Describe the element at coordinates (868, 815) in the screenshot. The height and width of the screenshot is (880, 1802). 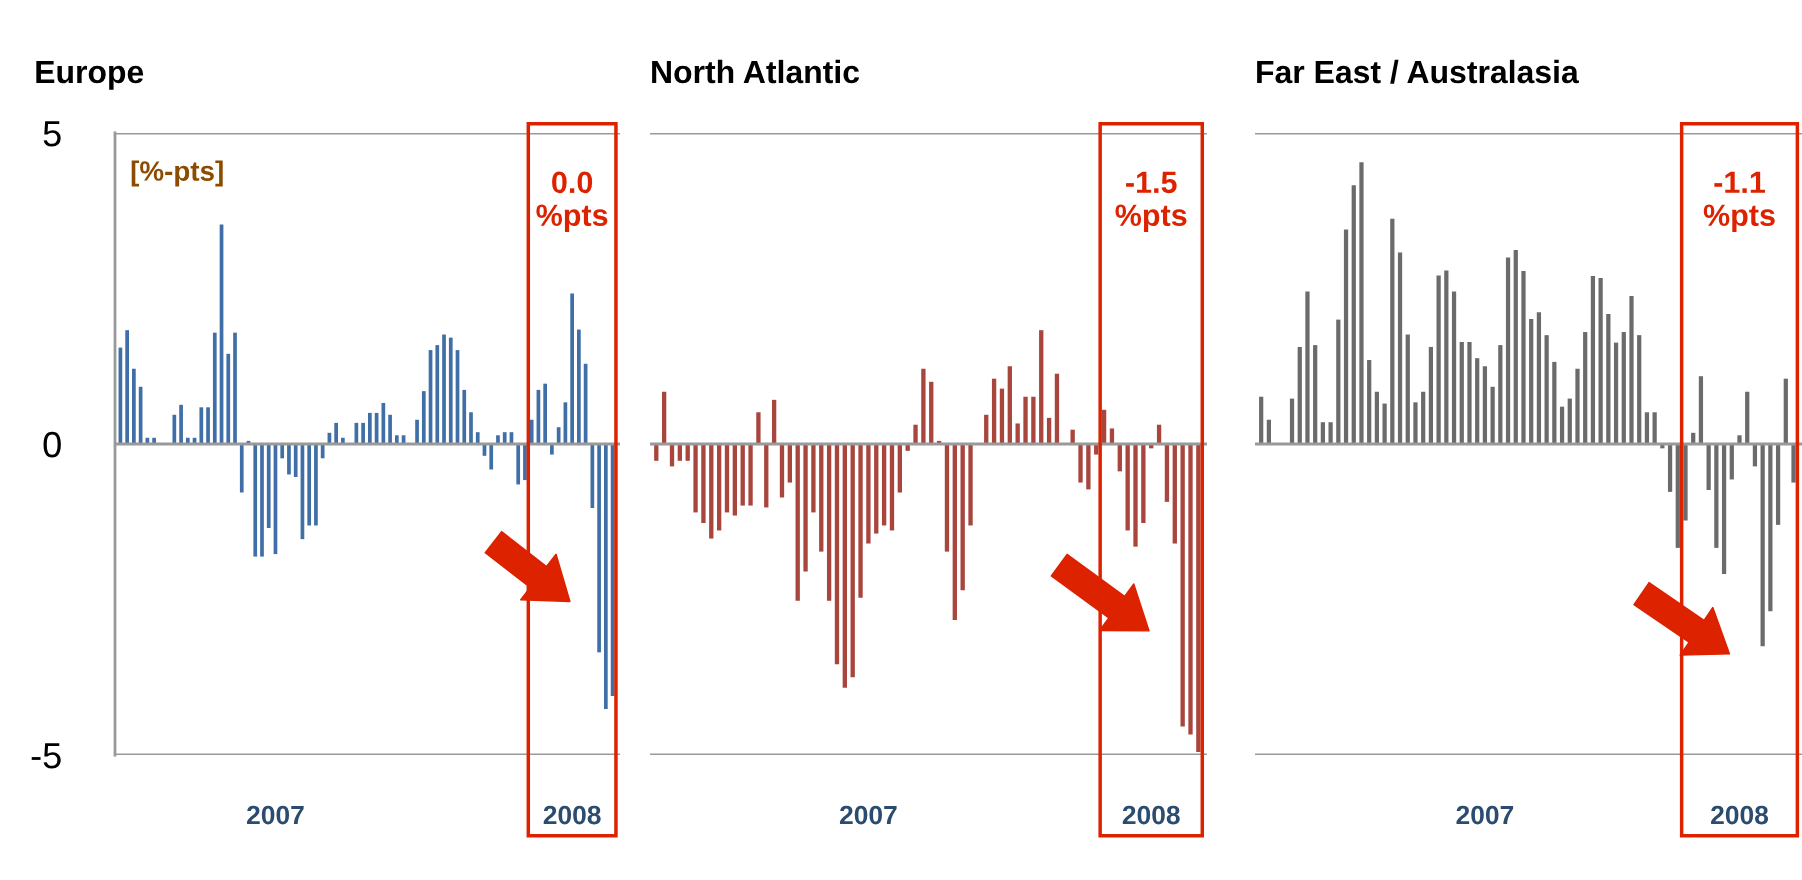
I see `x-tick-label: 2007` at that location.